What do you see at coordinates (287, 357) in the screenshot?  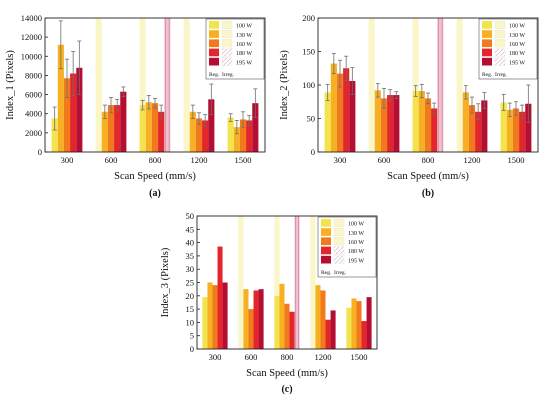 I see `x-tick-label: 800` at bounding box center [287, 357].